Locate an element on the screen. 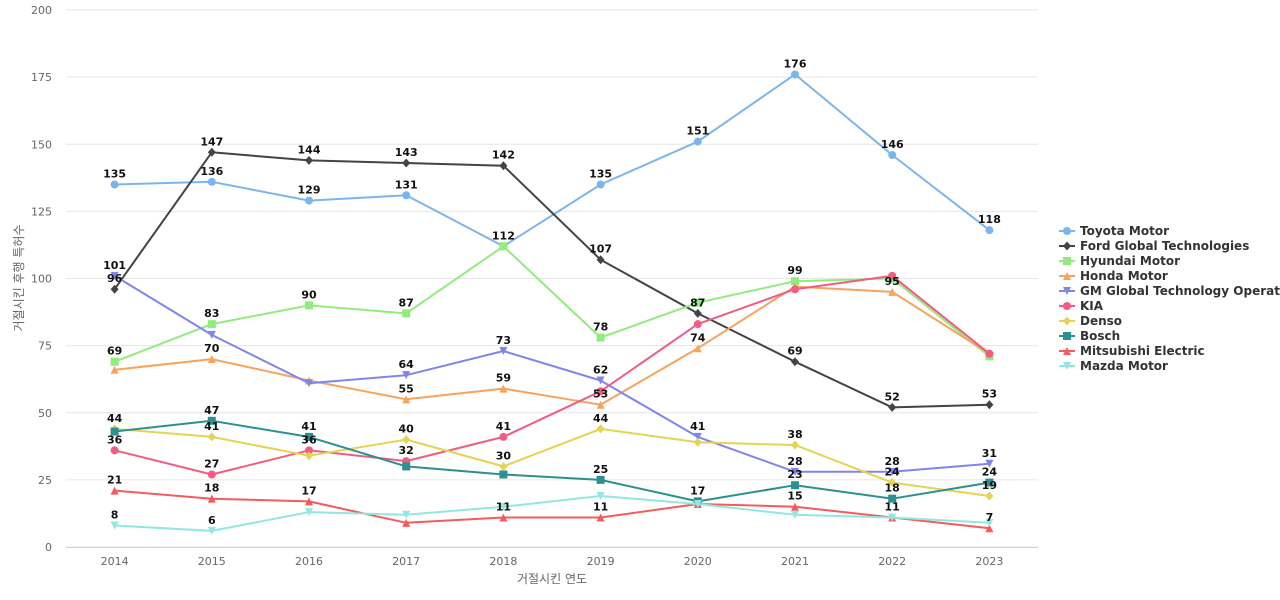 The height and width of the screenshot is (600, 1280). series-line is located at coordinates (552, 513).